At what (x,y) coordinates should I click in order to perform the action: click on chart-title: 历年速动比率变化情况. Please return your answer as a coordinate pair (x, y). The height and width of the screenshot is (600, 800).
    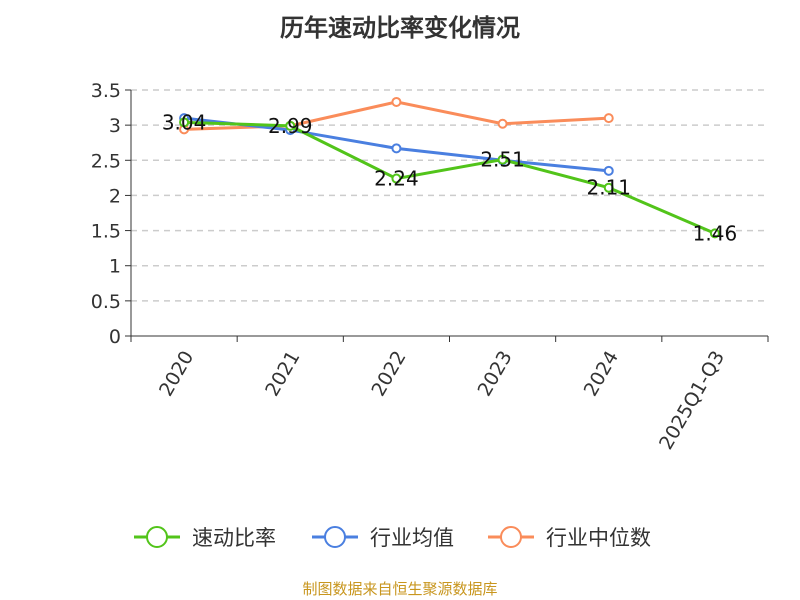
    Looking at the image, I should click on (400, 28).